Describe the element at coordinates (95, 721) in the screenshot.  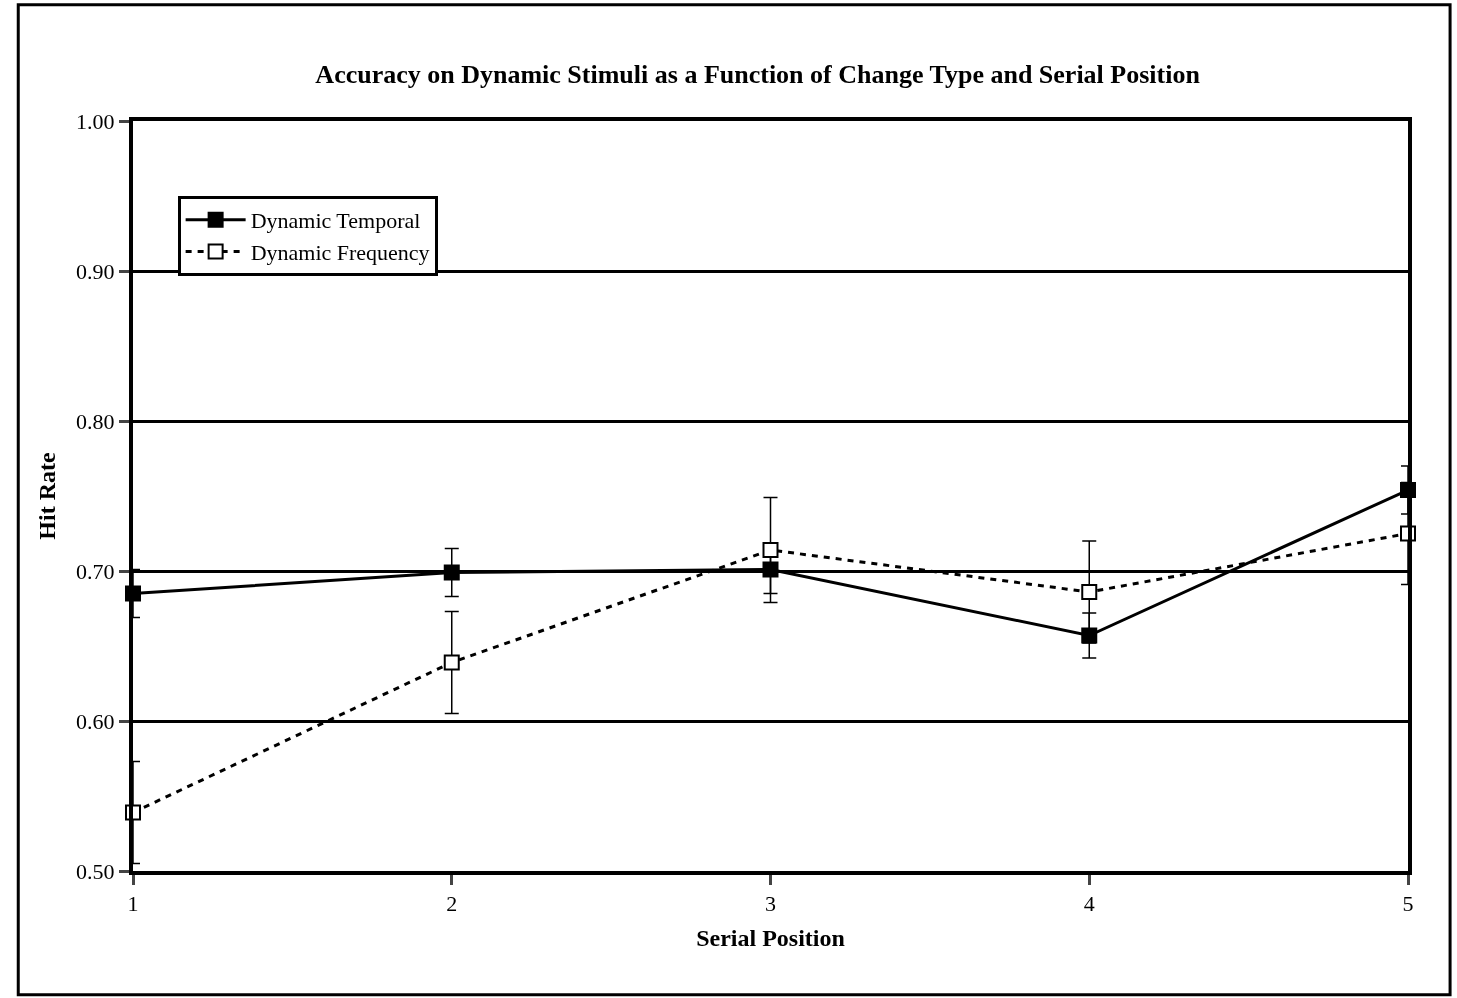
I see `y-tick-label: 0.60` at that location.